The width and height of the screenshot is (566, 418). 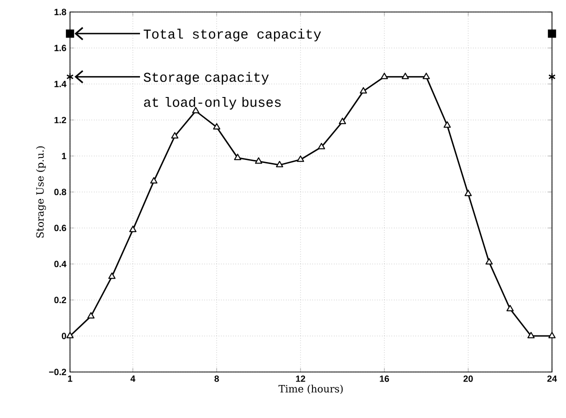 What do you see at coordinates (70, 379) in the screenshot?
I see `x-tick-label: 1` at bounding box center [70, 379].